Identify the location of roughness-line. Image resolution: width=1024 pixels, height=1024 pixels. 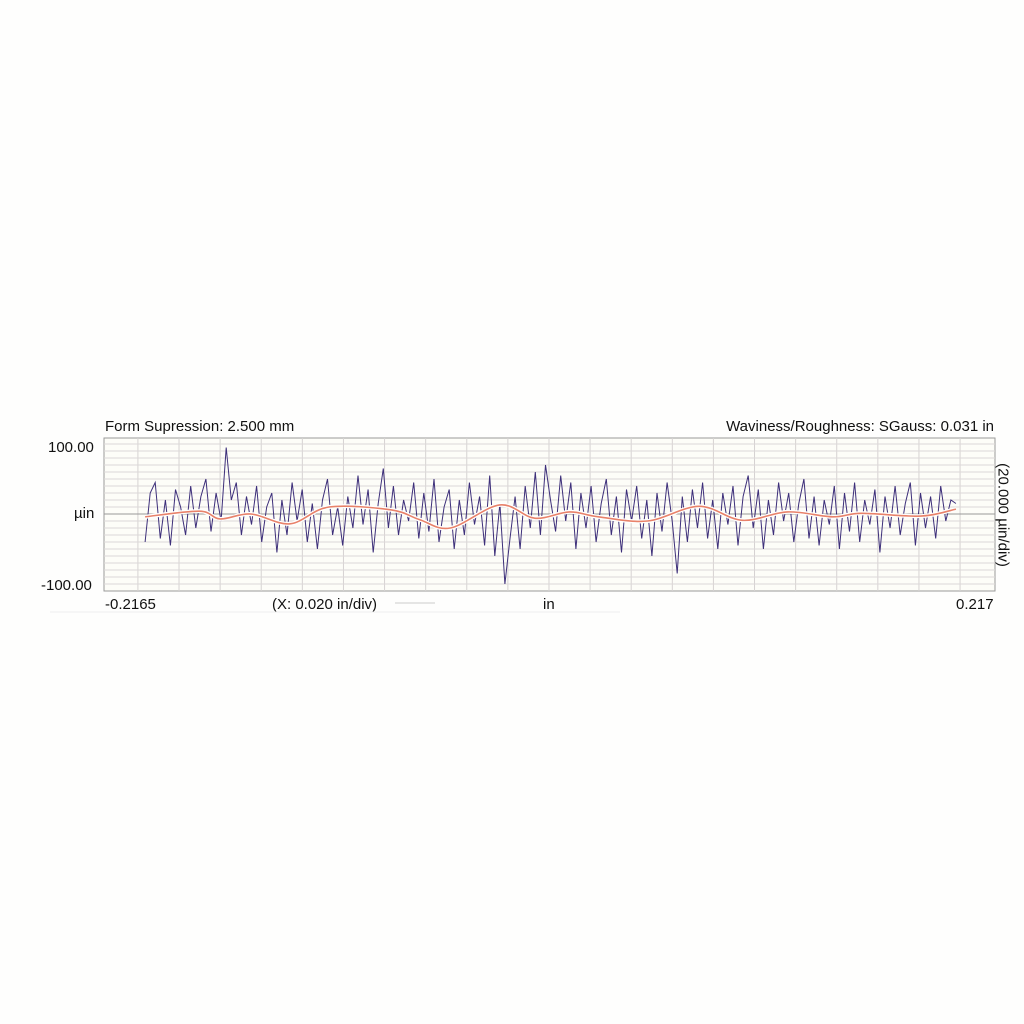
(550, 516).